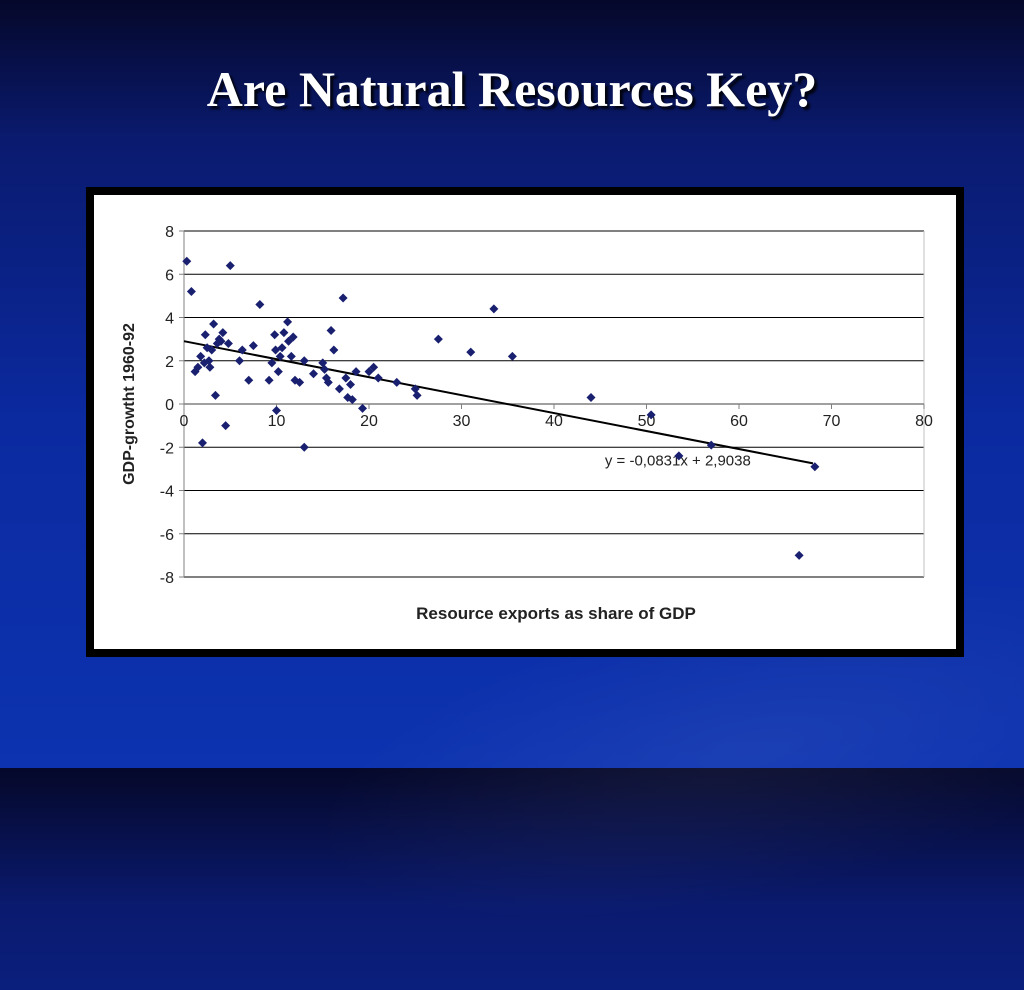 Image resolution: width=1024 pixels, height=990 pixels. Describe the element at coordinates (462, 421) in the screenshot. I see `x-tick-label-3: 30` at that location.